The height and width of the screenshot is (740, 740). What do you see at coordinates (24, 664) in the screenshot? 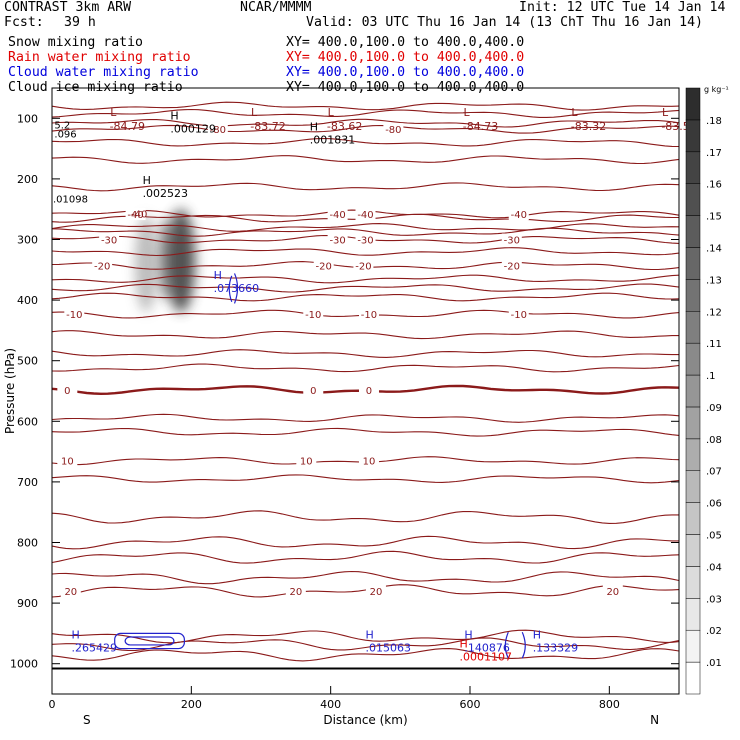
I see `y-tick-label: 1000` at bounding box center [24, 664].